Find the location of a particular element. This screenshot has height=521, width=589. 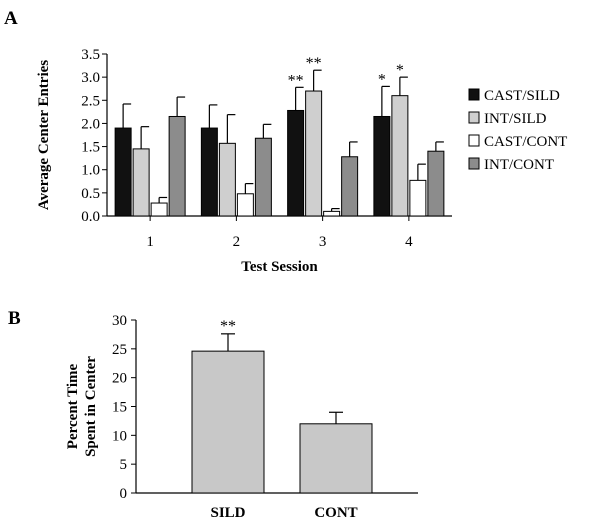

chart-b-y-tick-label: 20 is located at coordinates (119, 379).